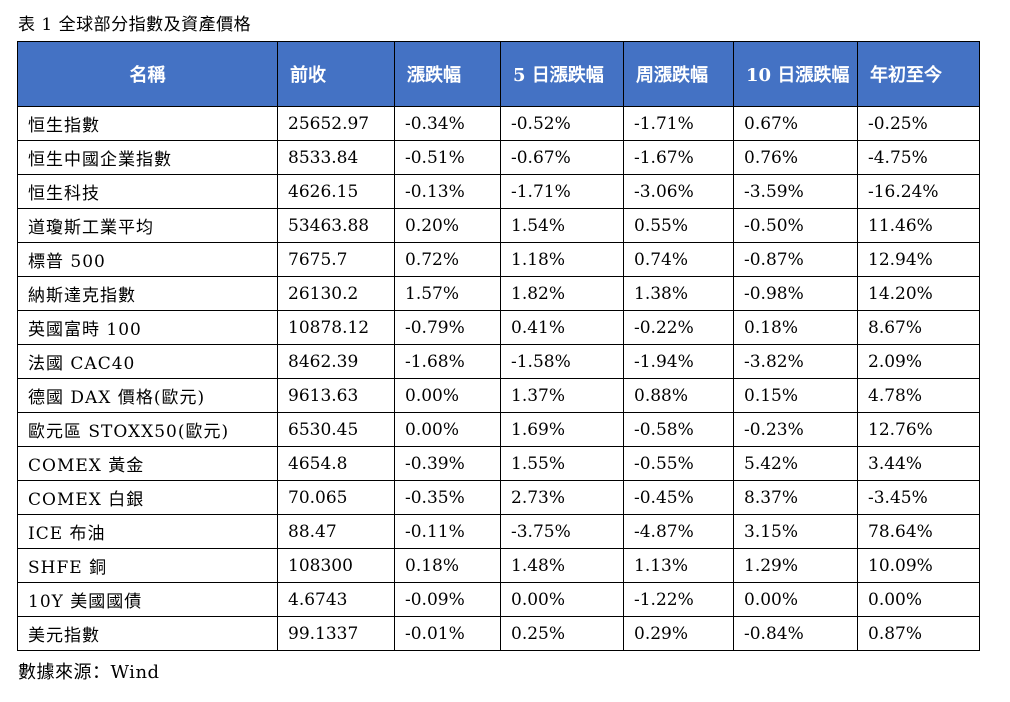 The height and width of the screenshot is (702, 1010). Describe the element at coordinates (562, 531) in the screenshot. I see `5d-change-cell: -3.75%` at that location.